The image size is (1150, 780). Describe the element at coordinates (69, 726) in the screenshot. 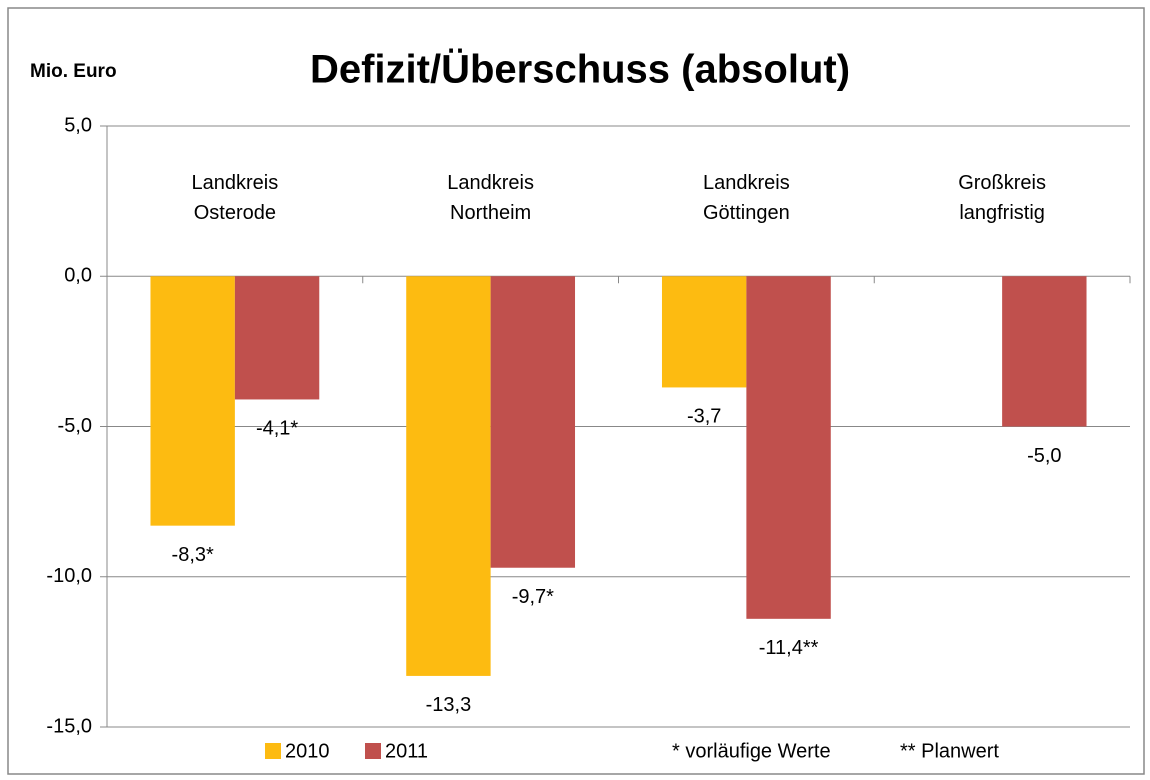

I see `y-tick-label: -15,0` at that location.